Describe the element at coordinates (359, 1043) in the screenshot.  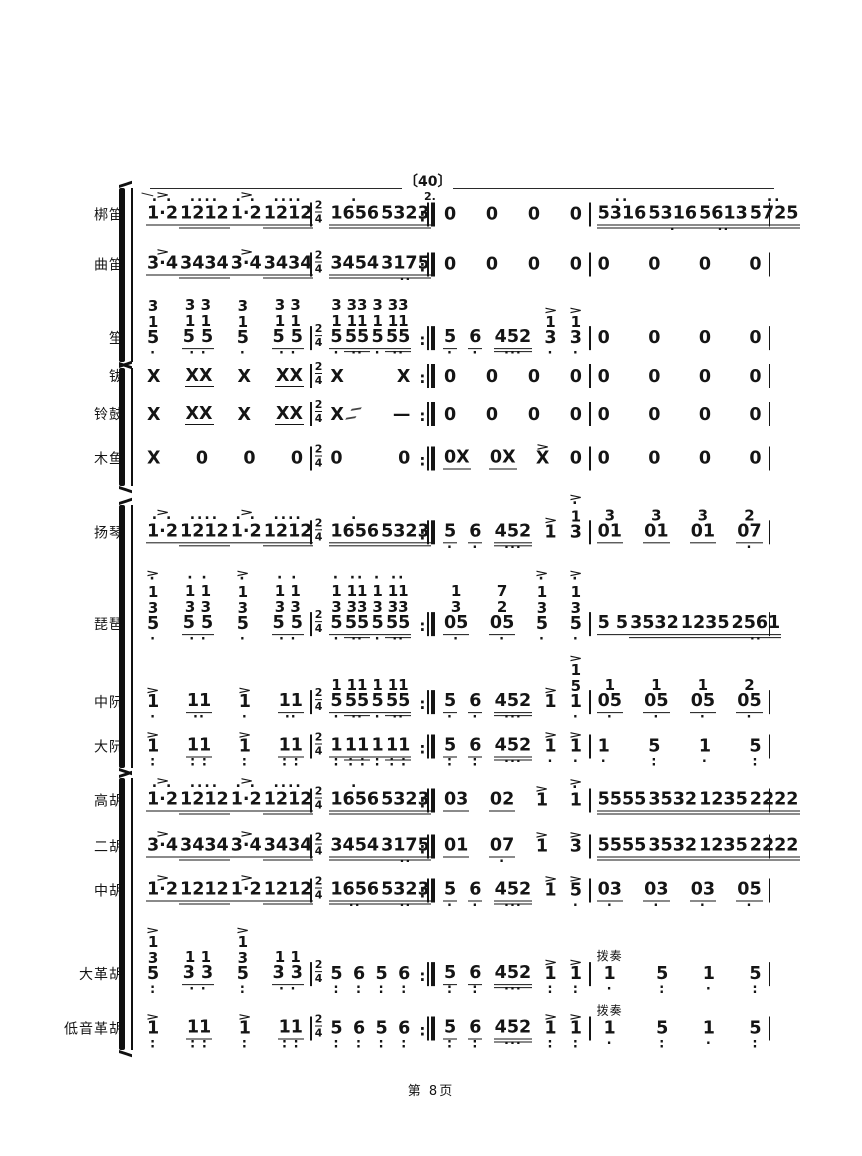
I see `octave-dots-below: :` at that location.